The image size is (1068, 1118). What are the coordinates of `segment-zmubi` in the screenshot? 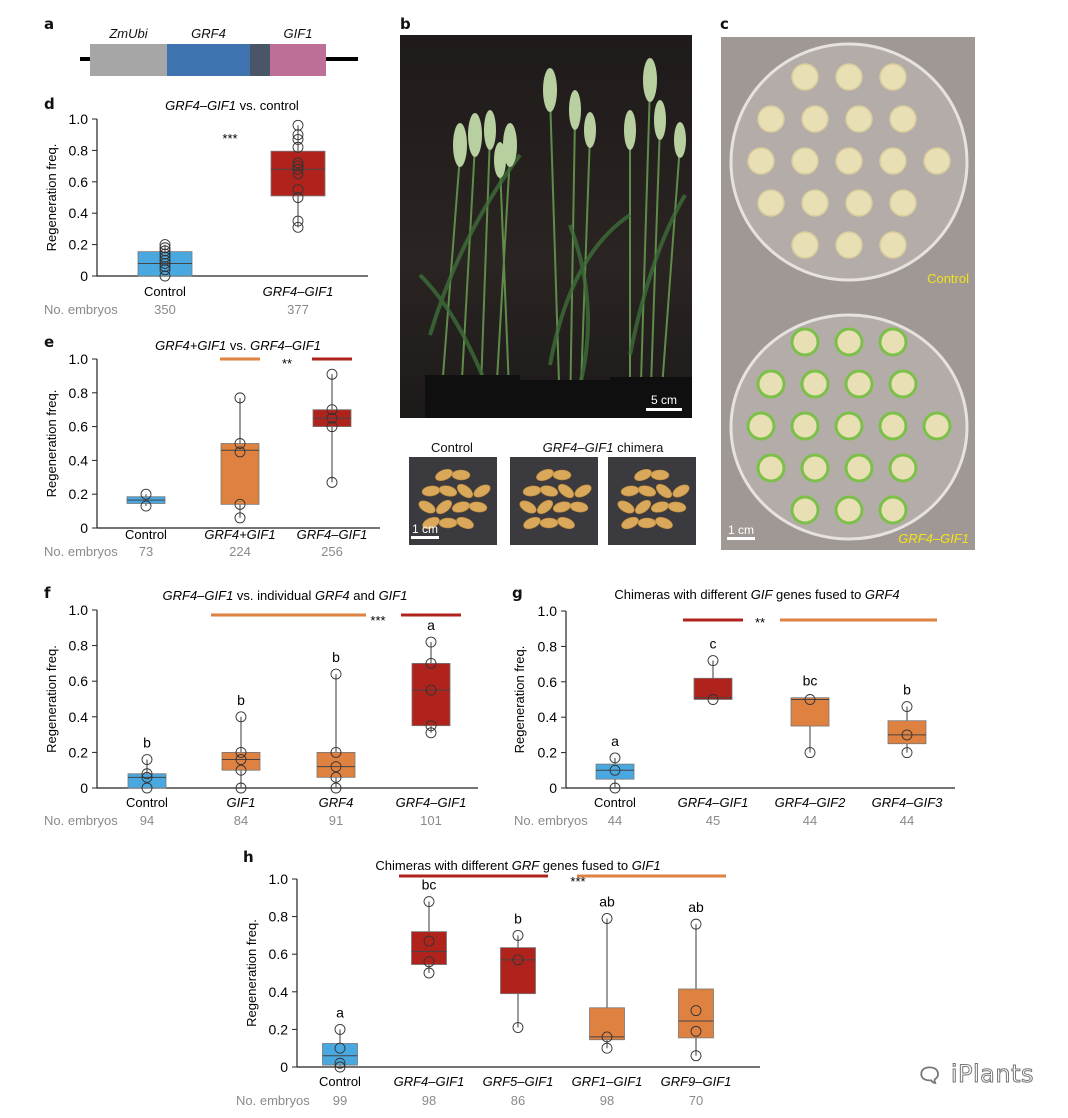 It's located at (128, 60).